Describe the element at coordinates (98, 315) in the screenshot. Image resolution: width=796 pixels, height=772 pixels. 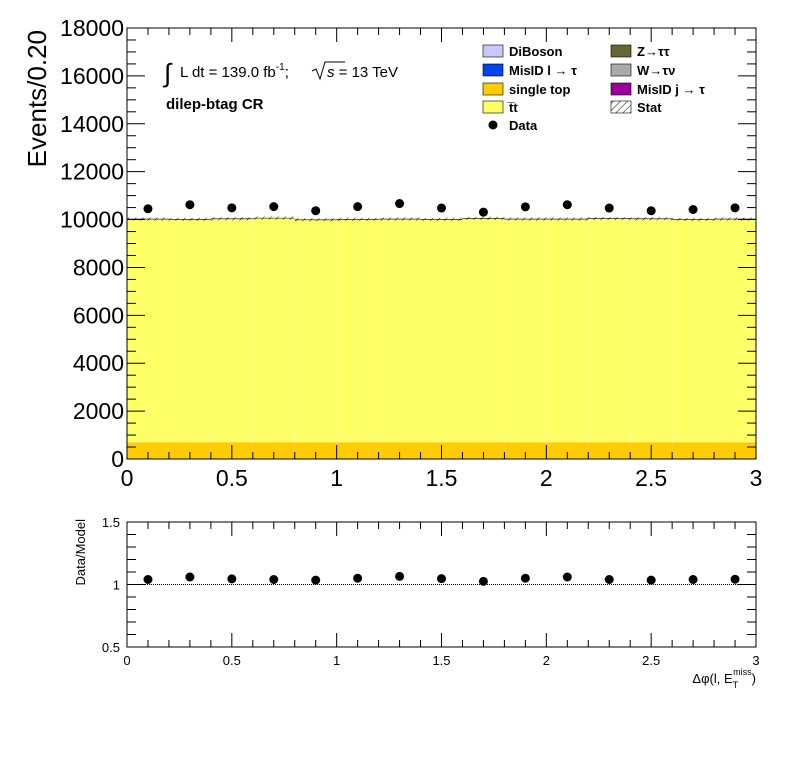
I see `main-y-tick-label: 6000` at that location.